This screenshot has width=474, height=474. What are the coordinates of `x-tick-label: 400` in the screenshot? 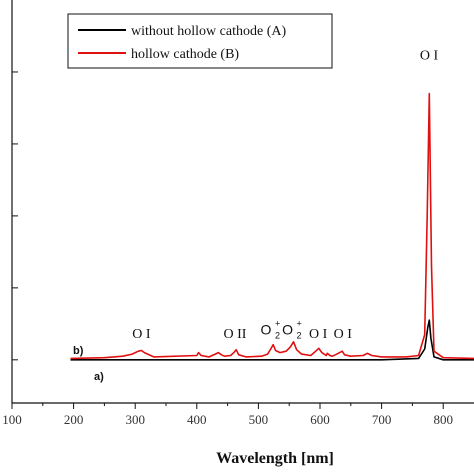 It's located at (197, 419).